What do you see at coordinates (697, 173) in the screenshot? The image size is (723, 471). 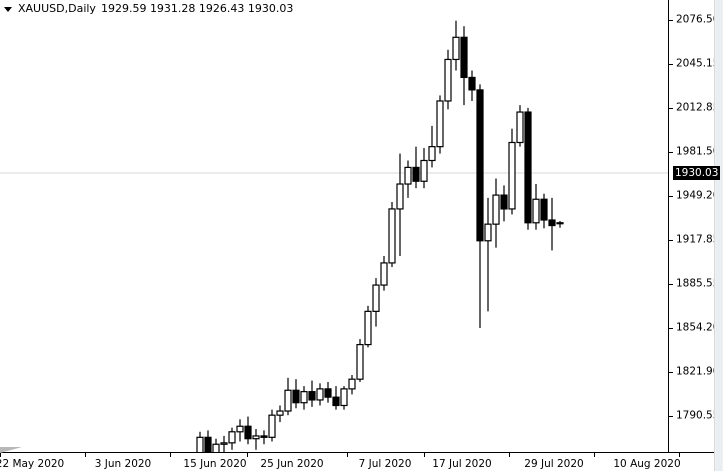 I see `current-price-badge: 1930.03` at bounding box center [697, 173].